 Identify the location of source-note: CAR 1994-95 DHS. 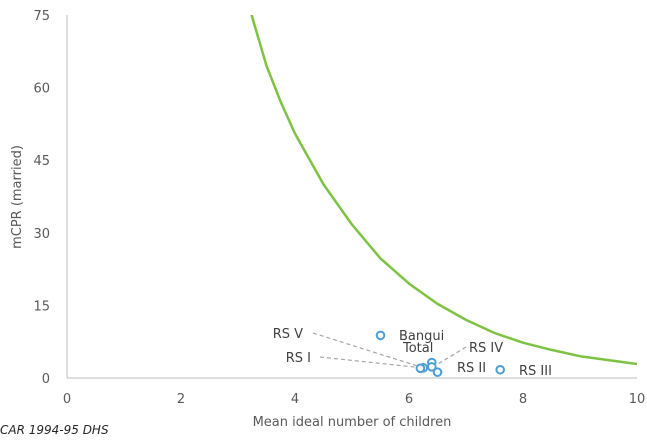
(54, 430).